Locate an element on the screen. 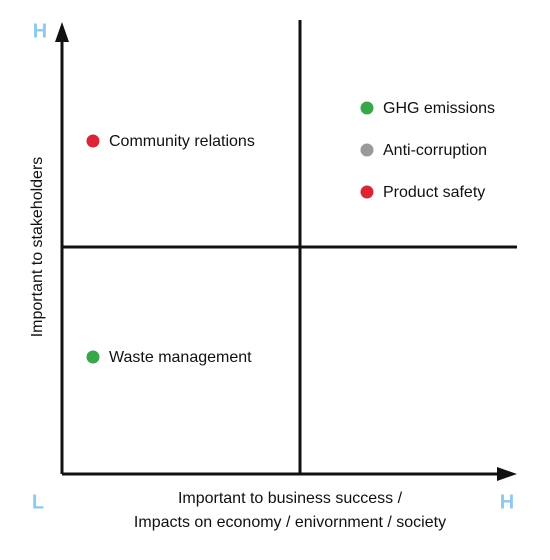 Image resolution: width=550 pixels, height=560 pixels. x-high-label: H is located at coordinates (507, 502).